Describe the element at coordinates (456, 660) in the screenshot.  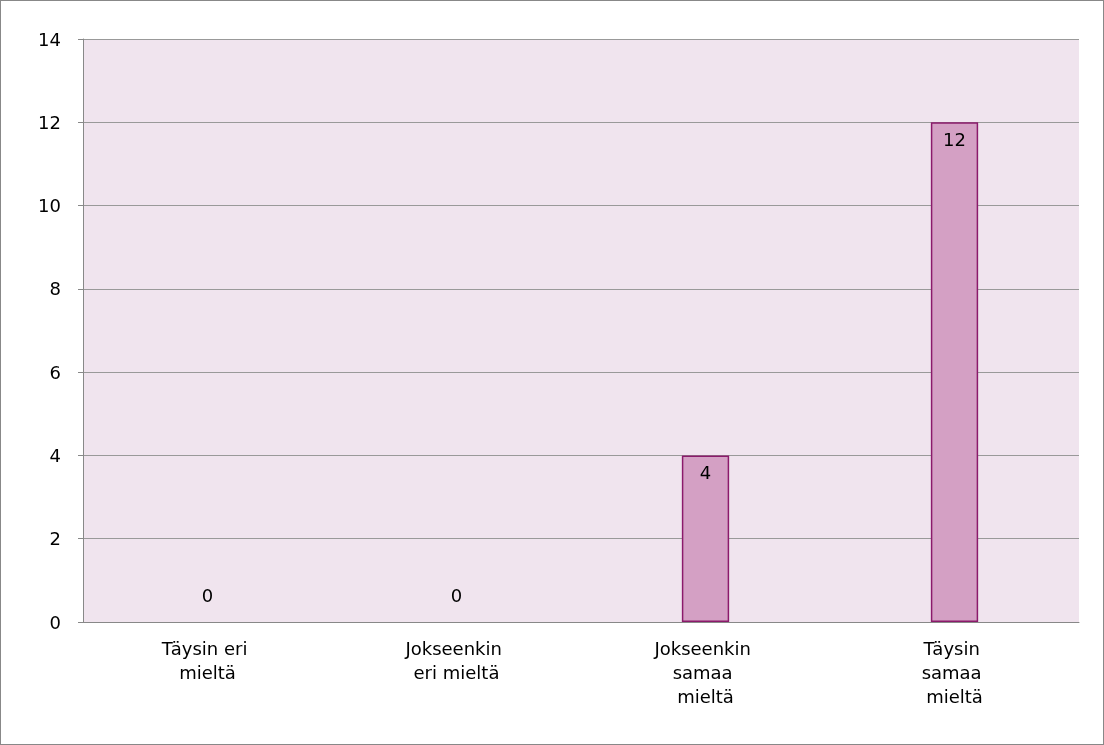
I see `x-tick-label: Jokseenkin eri mieltä` at that location.